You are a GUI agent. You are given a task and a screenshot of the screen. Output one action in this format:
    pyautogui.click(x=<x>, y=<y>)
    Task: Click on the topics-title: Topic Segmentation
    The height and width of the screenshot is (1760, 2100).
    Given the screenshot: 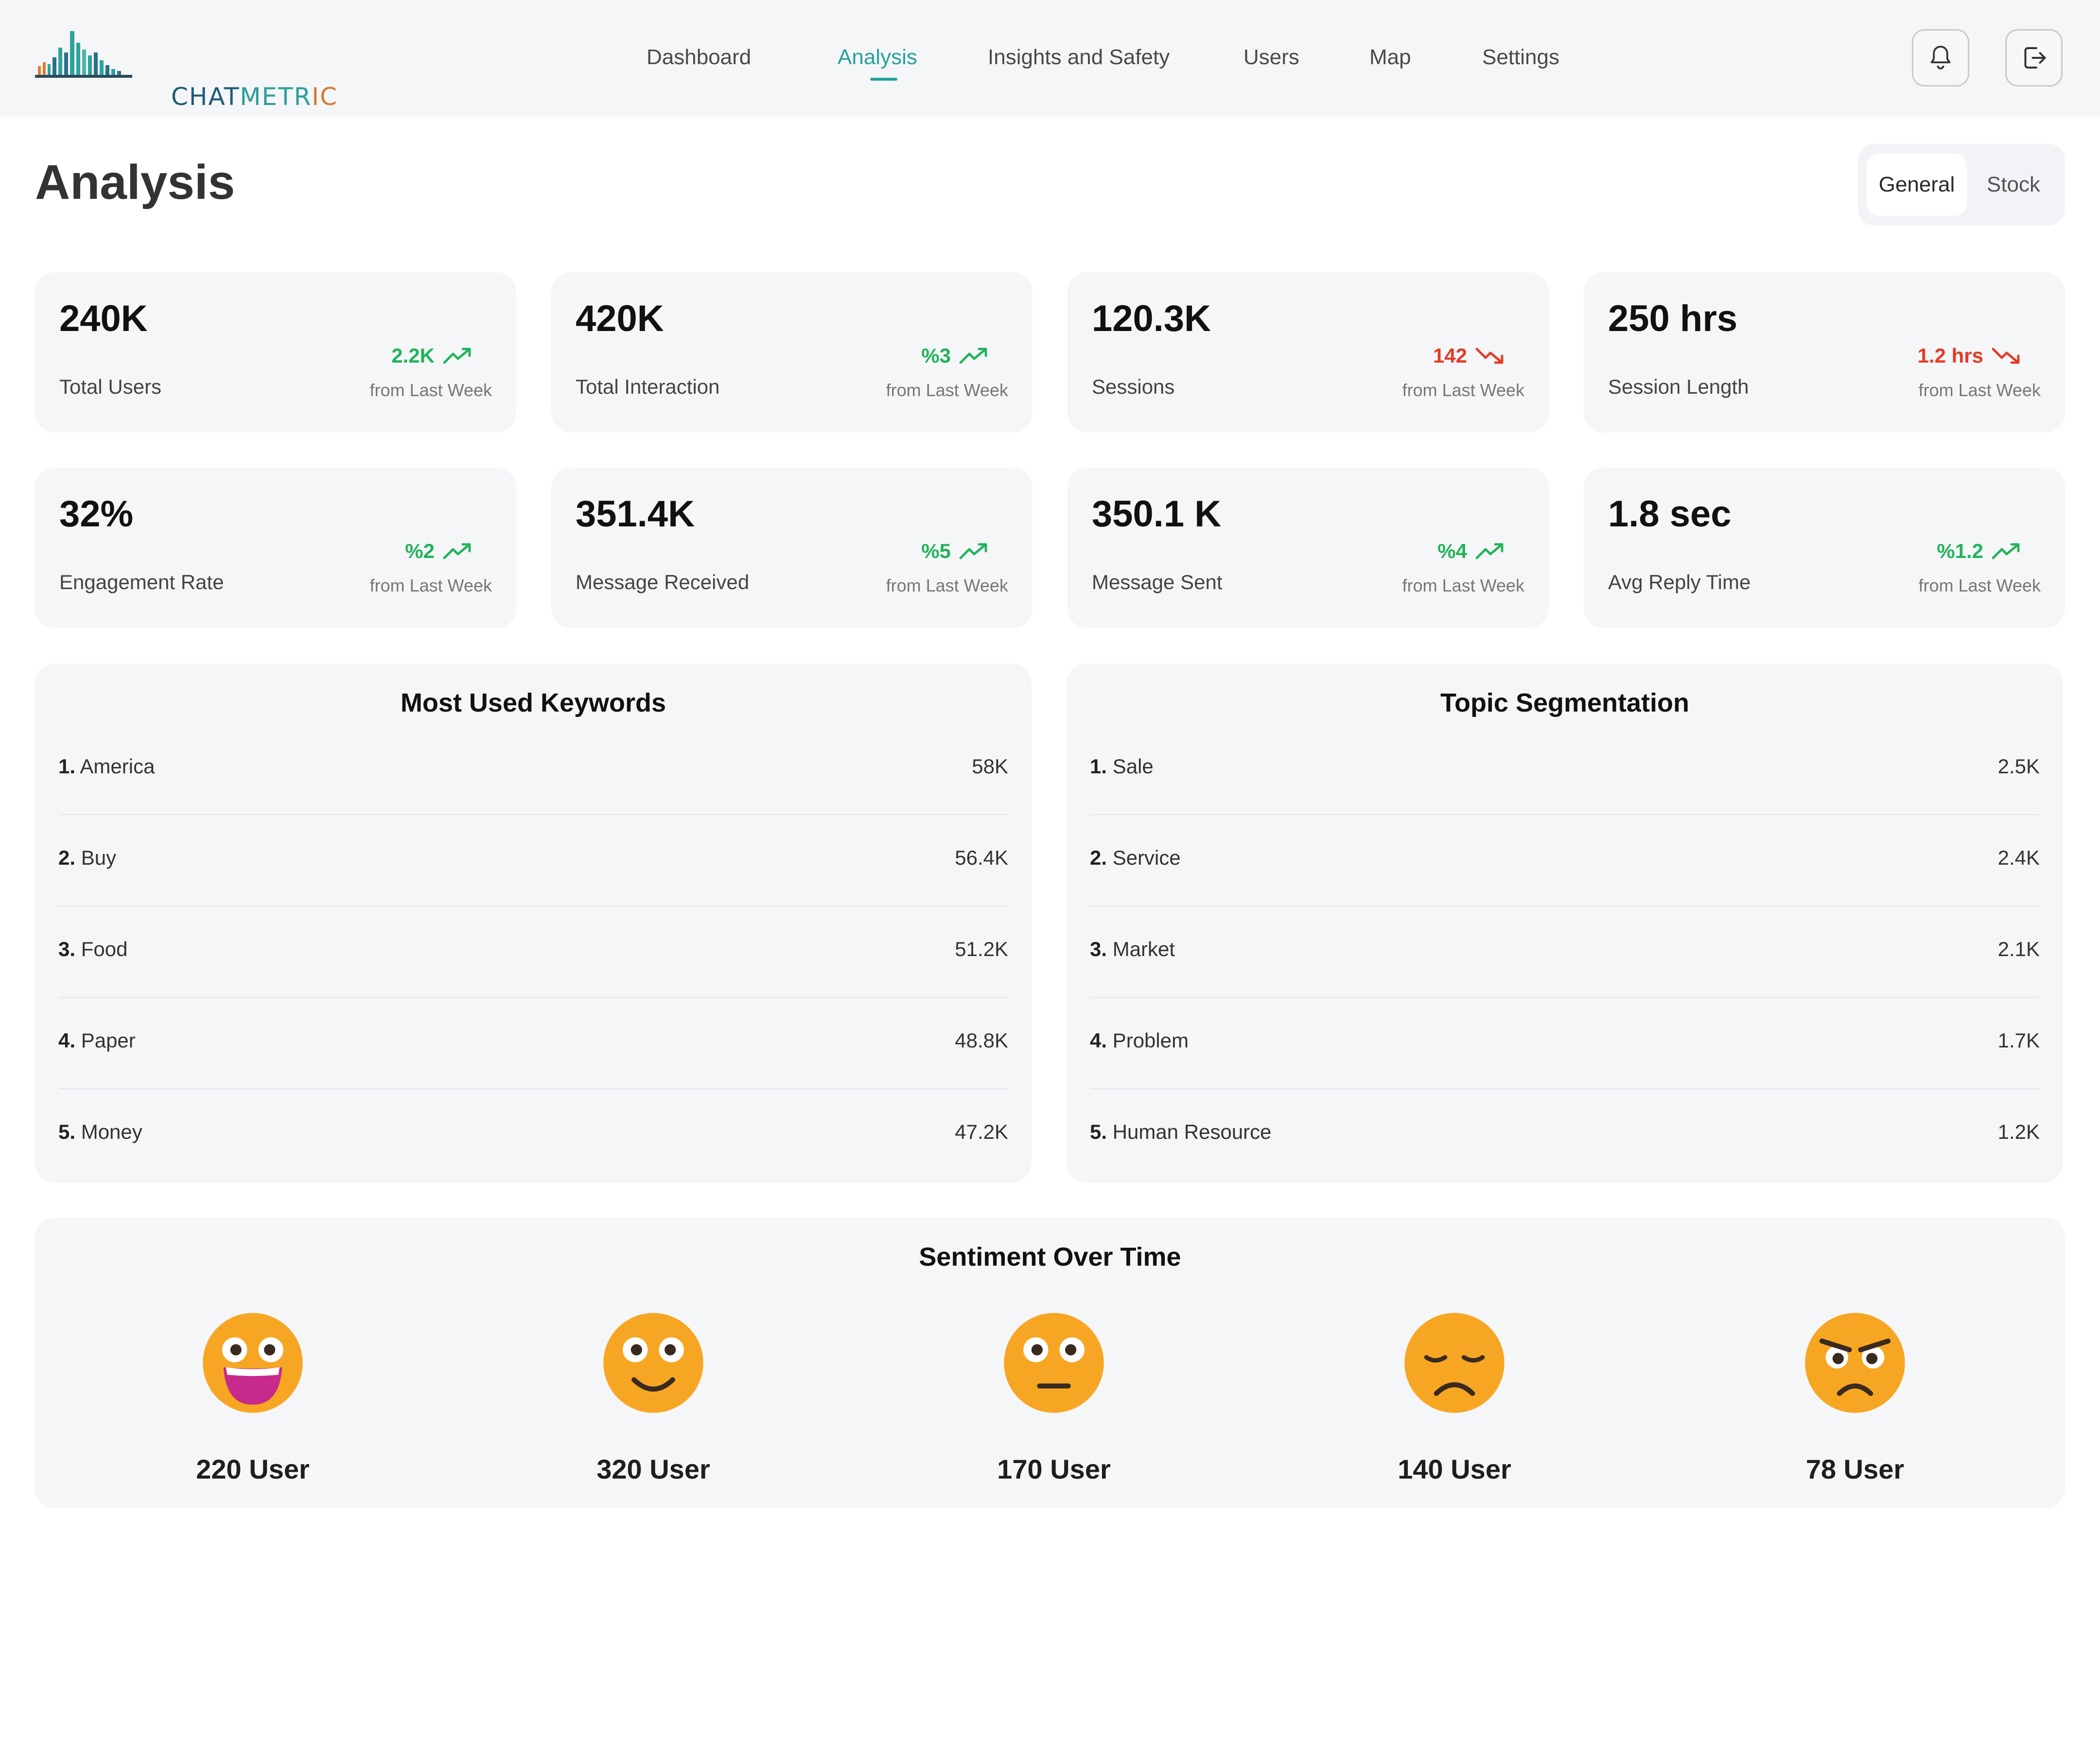 What is the action you would take?
    pyautogui.click(x=1565, y=702)
    